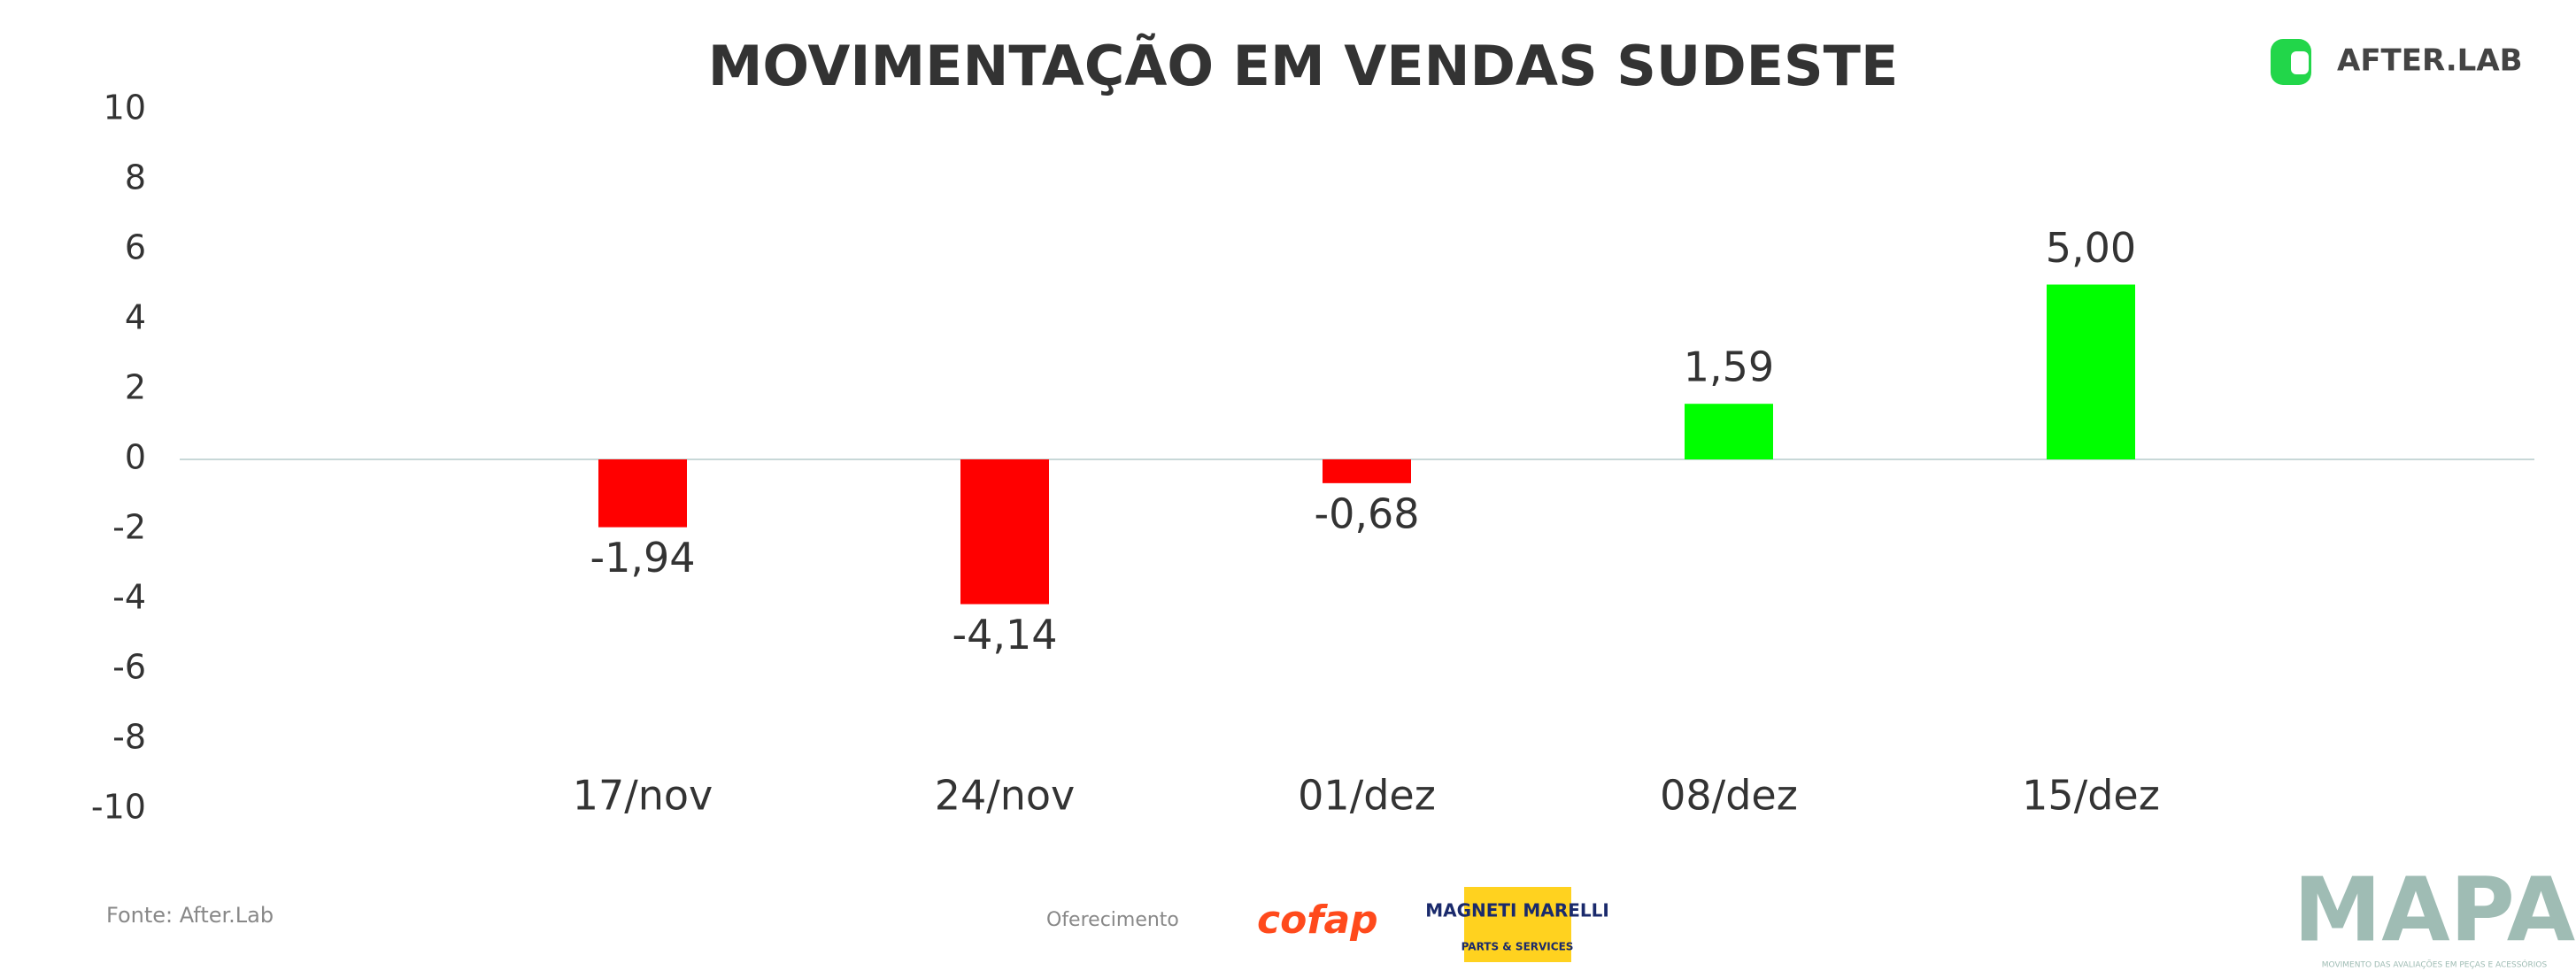 The height and width of the screenshot is (971, 2576). I want to click on brand-icon-cut, so click(2300, 62).